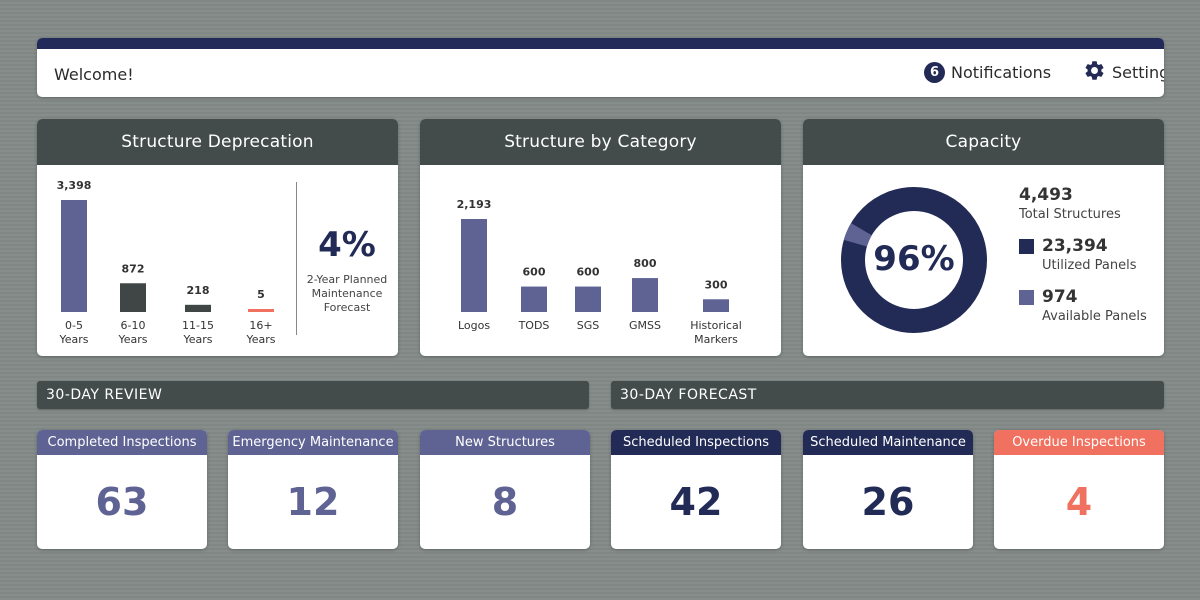 Image resolution: width=1200 pixels, height=600 pixels. I want to click on scheduled-maintenance-tile: Scheduled Maintenance 26, so click(888, 489).